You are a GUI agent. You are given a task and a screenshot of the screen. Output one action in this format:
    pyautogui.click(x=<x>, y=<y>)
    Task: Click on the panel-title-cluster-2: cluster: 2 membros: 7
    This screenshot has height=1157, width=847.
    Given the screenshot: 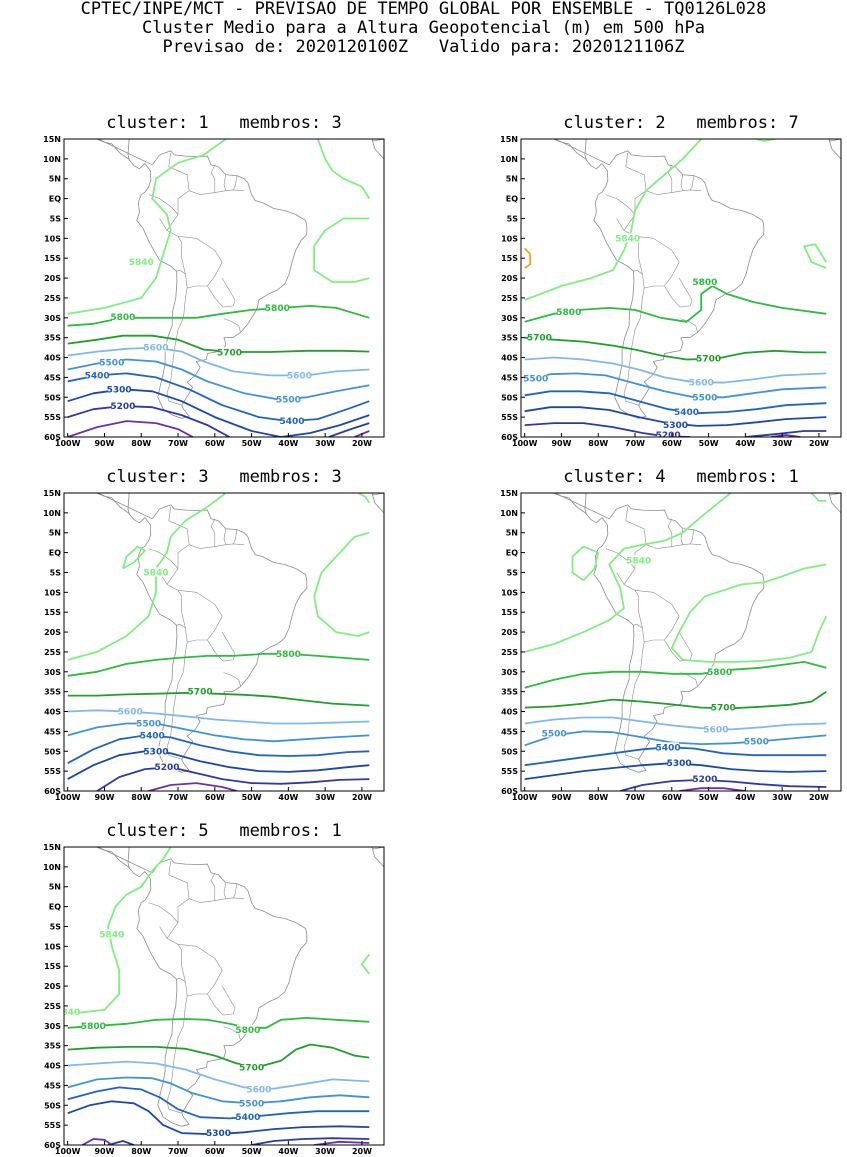 What is the action you would take?
    pyautogui.click(x=681, y=123)
    